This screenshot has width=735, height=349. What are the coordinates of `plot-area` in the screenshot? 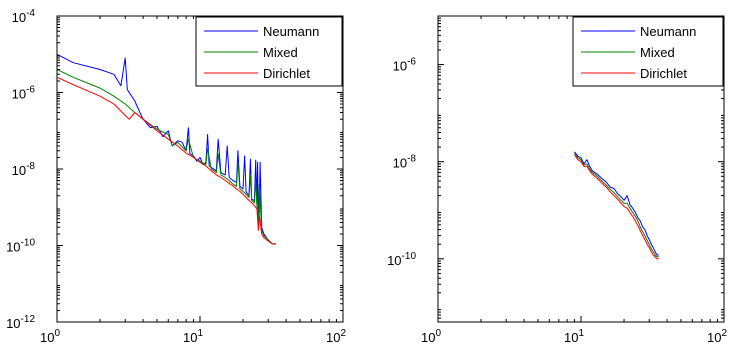 It's located at (616, 205).